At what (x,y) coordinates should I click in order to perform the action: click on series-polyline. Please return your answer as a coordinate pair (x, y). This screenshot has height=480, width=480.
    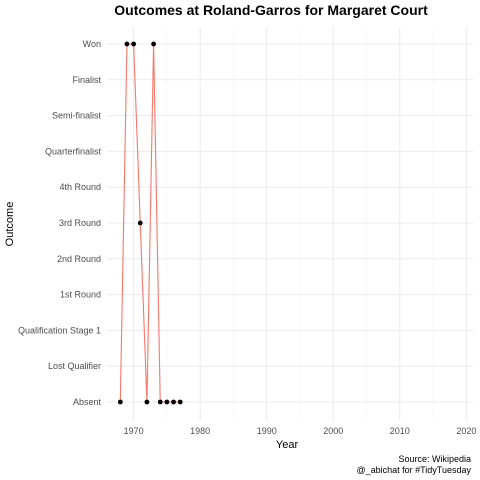
    Looking at the image, I should click on (150, 223).